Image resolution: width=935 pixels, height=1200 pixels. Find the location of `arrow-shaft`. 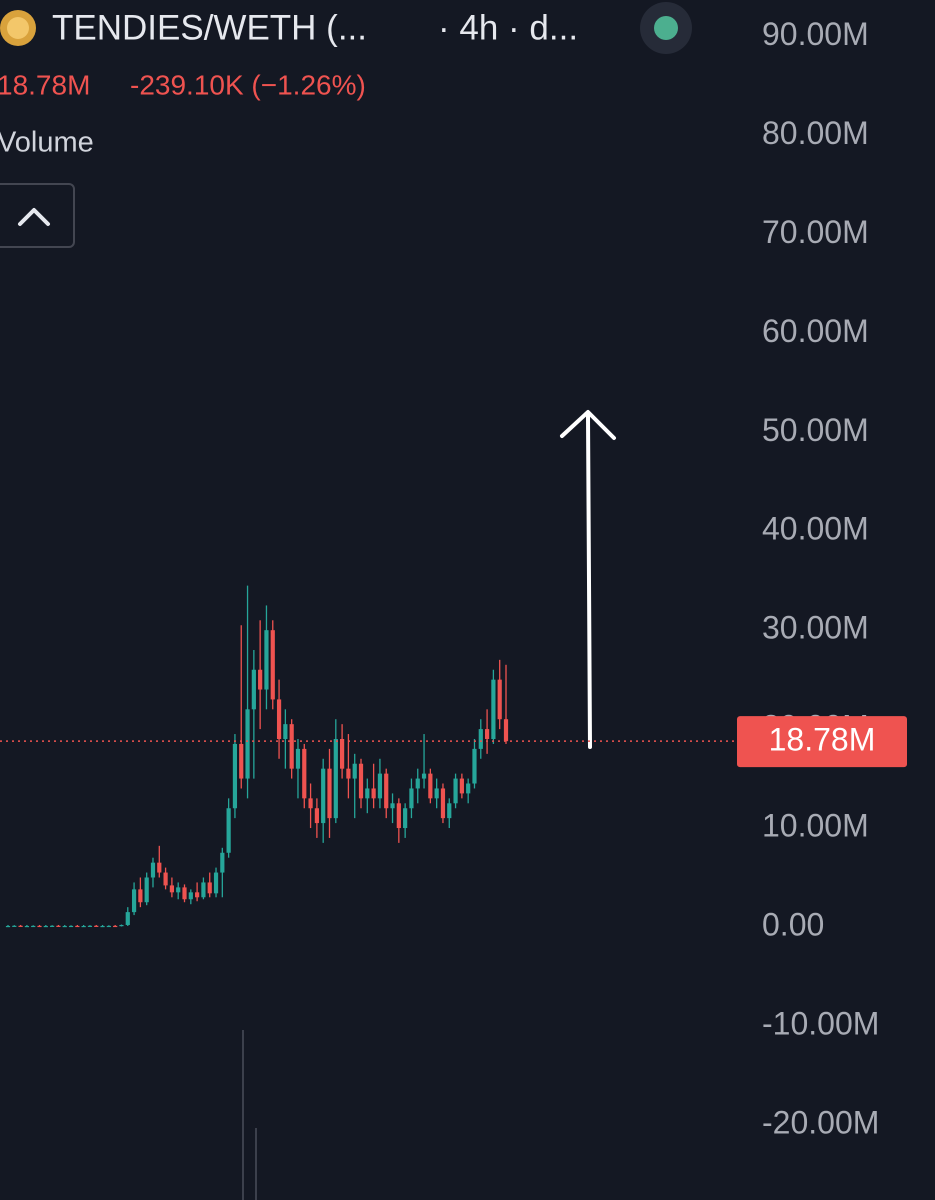

arrow-shaft is located at coordinates (589, 581).